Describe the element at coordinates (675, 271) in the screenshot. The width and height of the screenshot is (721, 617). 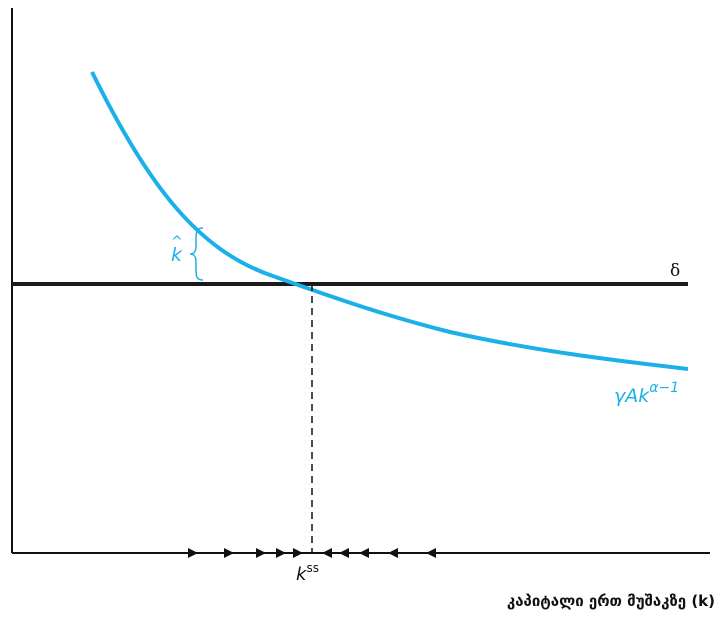
I see `delta-label: δ` at that location.